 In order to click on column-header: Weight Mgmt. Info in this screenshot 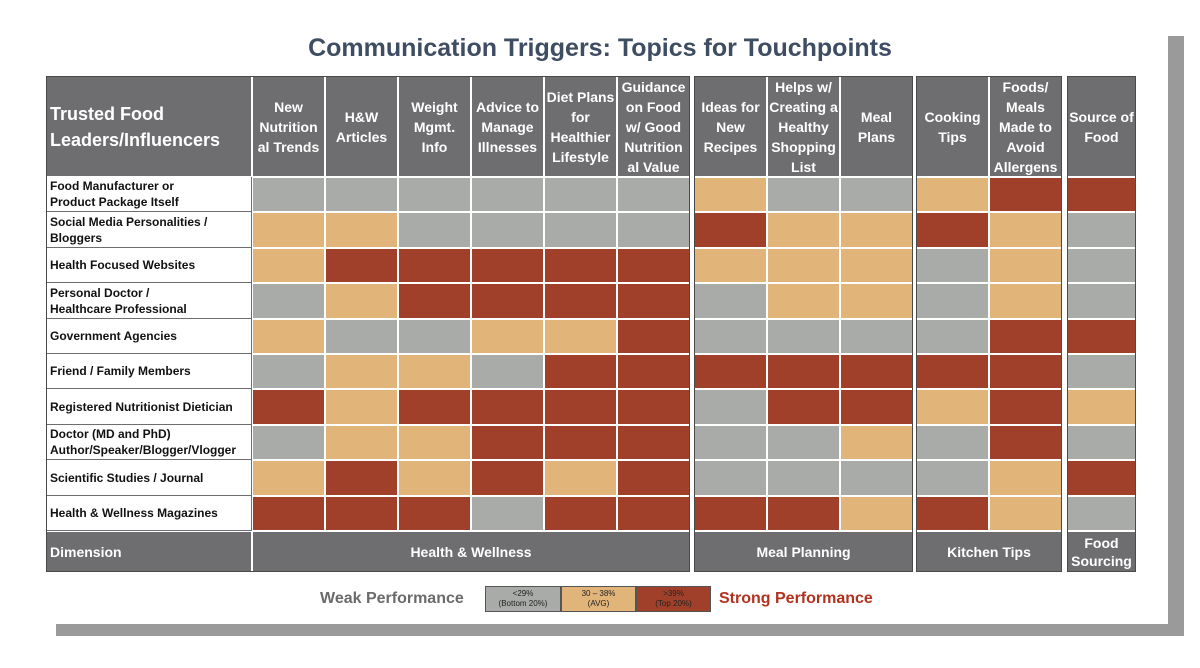, I will do `click(434, 126)`.